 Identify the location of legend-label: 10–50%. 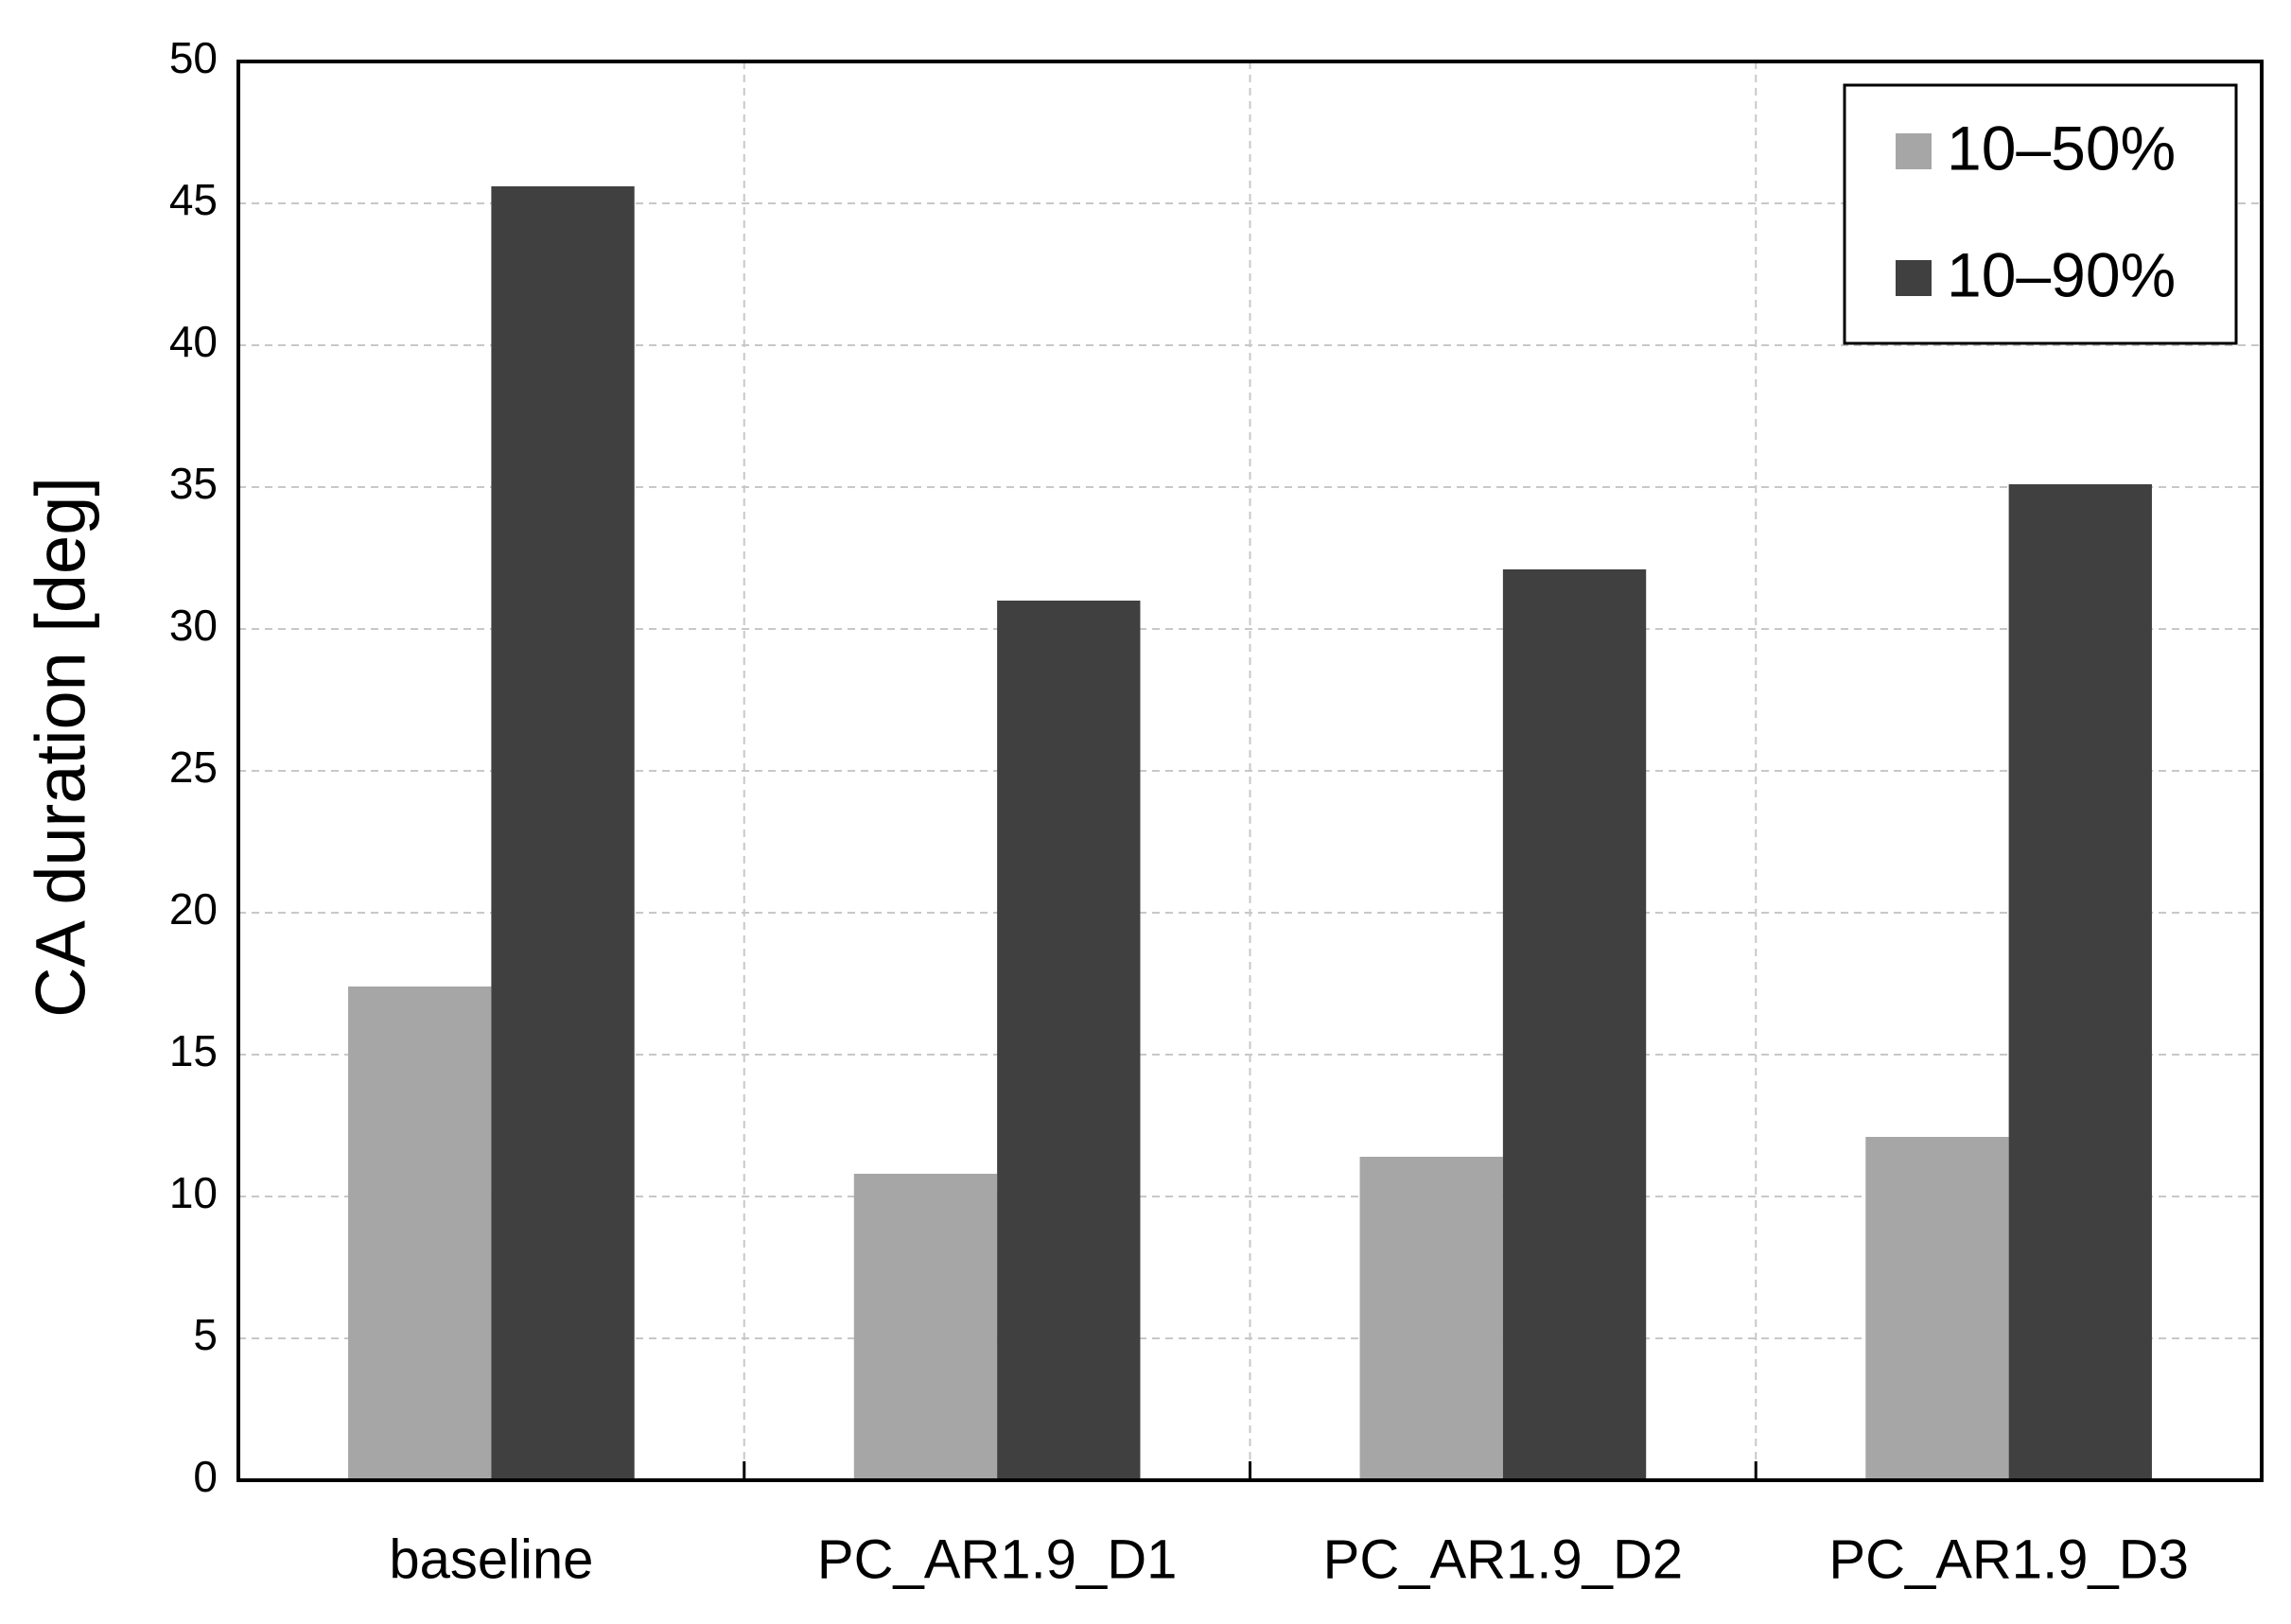
(2061, 148).